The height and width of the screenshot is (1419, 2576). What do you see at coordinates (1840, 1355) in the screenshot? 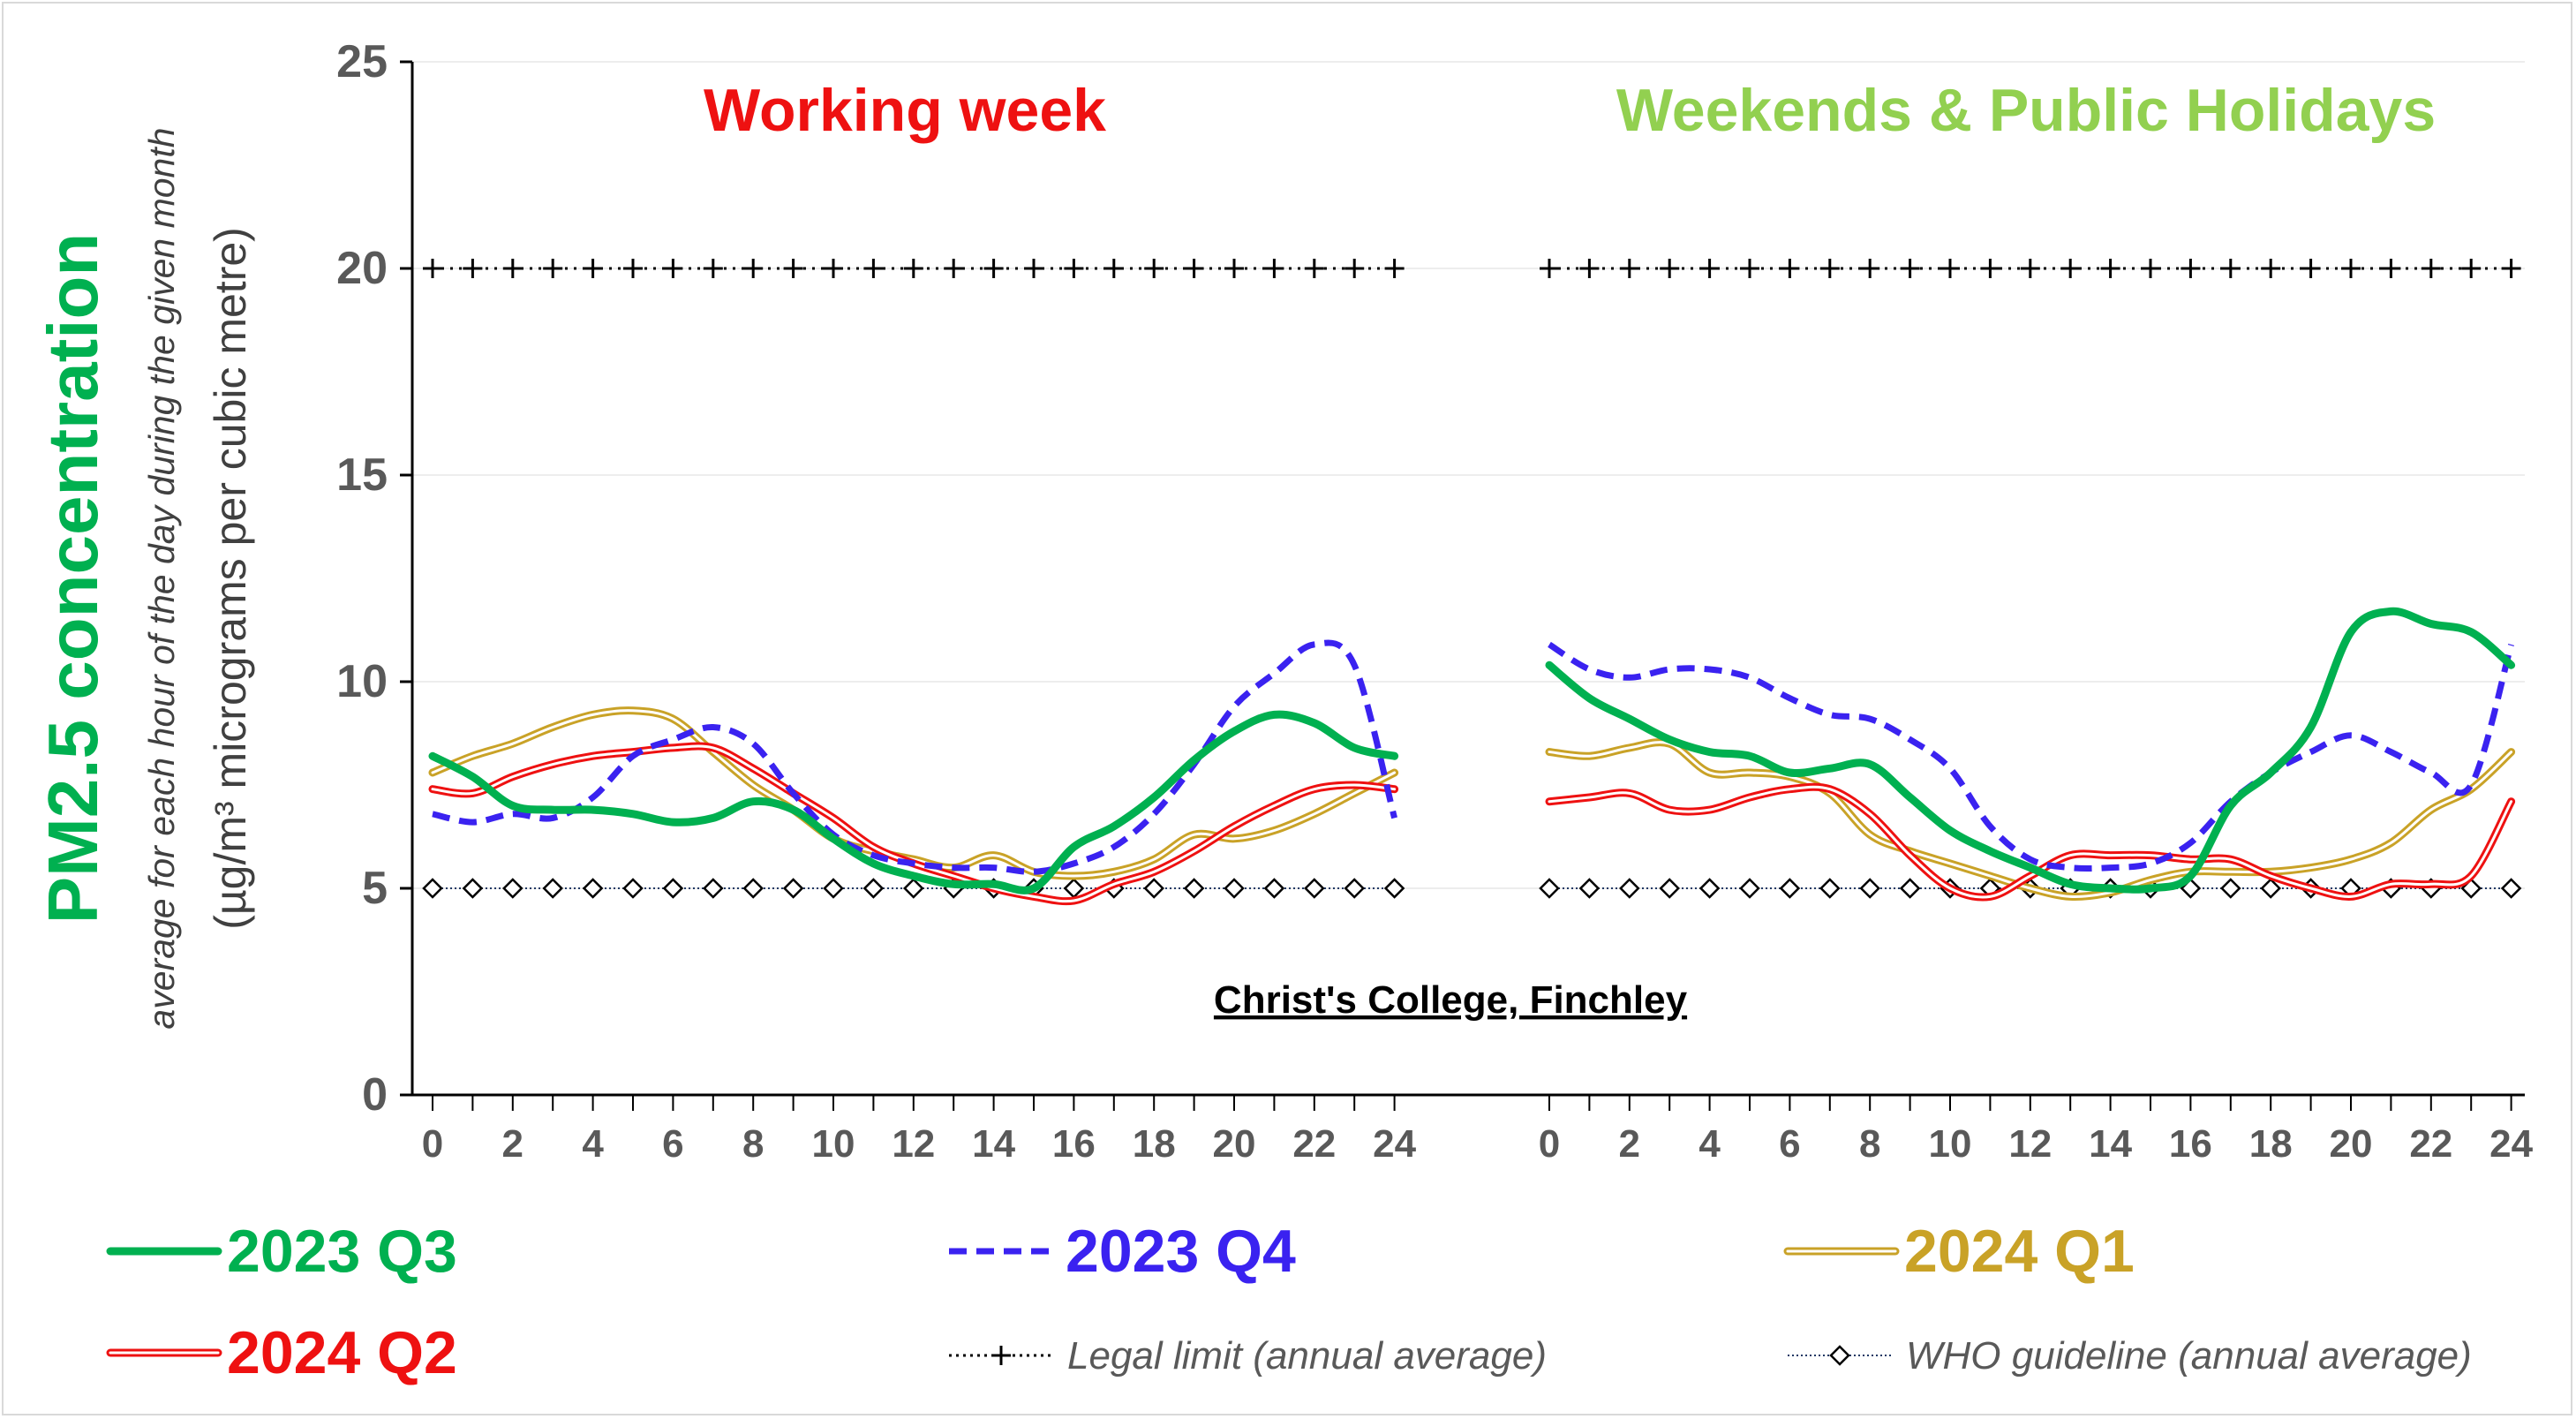
I see `legend-diamond-marker` at bounding box center [1840, 1355].